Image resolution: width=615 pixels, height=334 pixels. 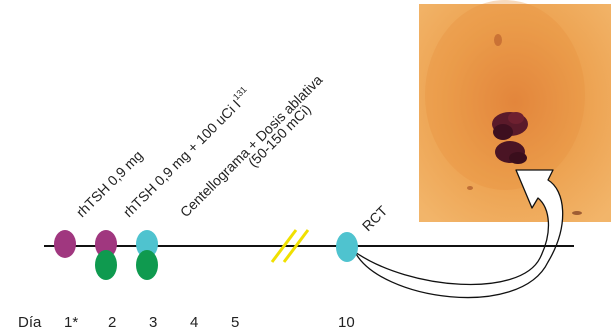 I want to click on day-prefix: Día, so click(x=30, y=322).